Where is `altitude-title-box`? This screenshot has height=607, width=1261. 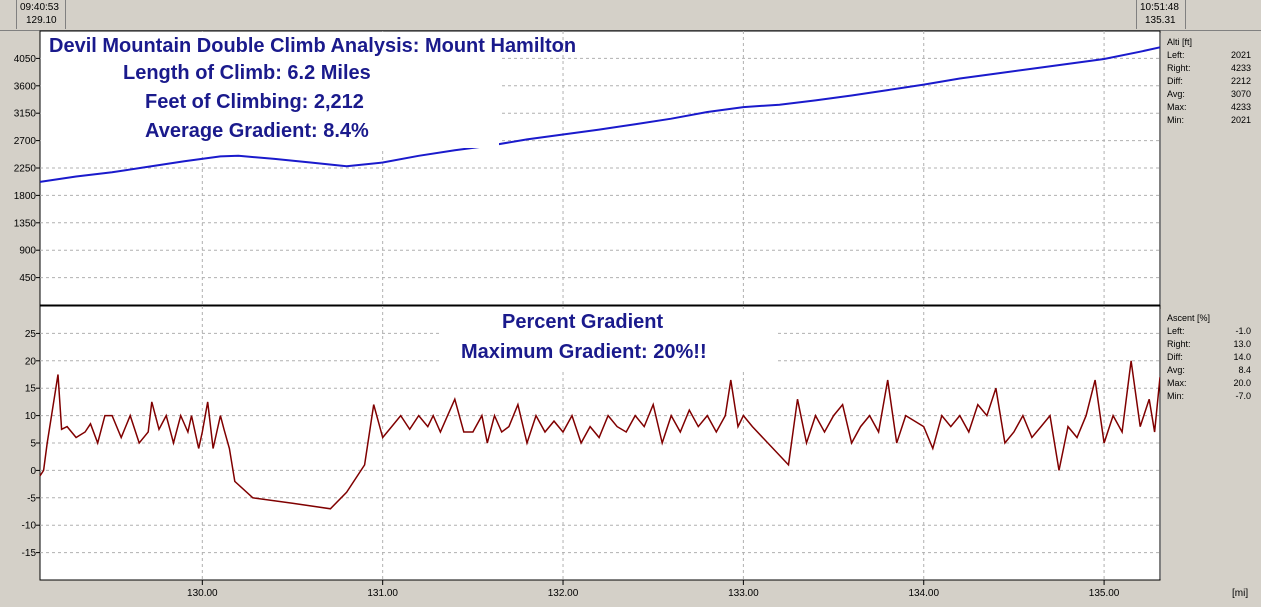 altitude-title-box is located at coordinates (270, 90).